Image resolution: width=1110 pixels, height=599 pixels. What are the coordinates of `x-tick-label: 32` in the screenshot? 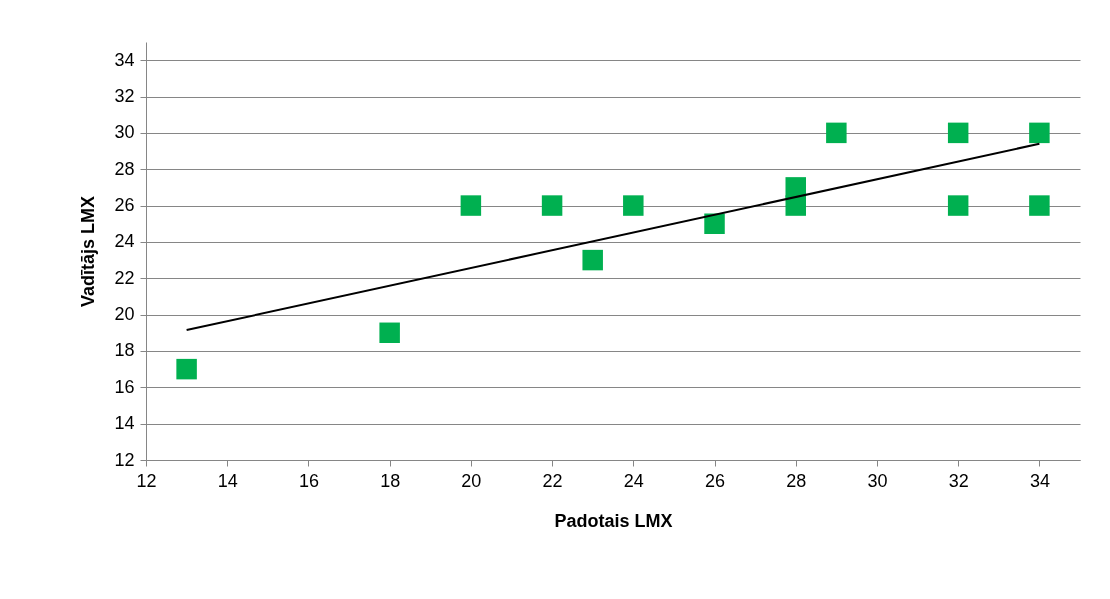 It's located at (958, 480).